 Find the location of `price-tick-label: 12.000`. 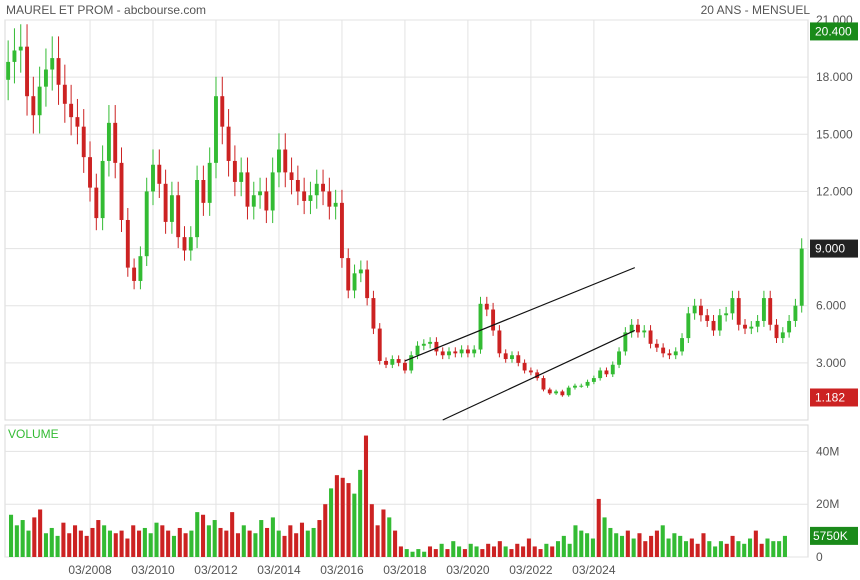

price-tick-label: 12.000 is located at coordinates (834, 191).